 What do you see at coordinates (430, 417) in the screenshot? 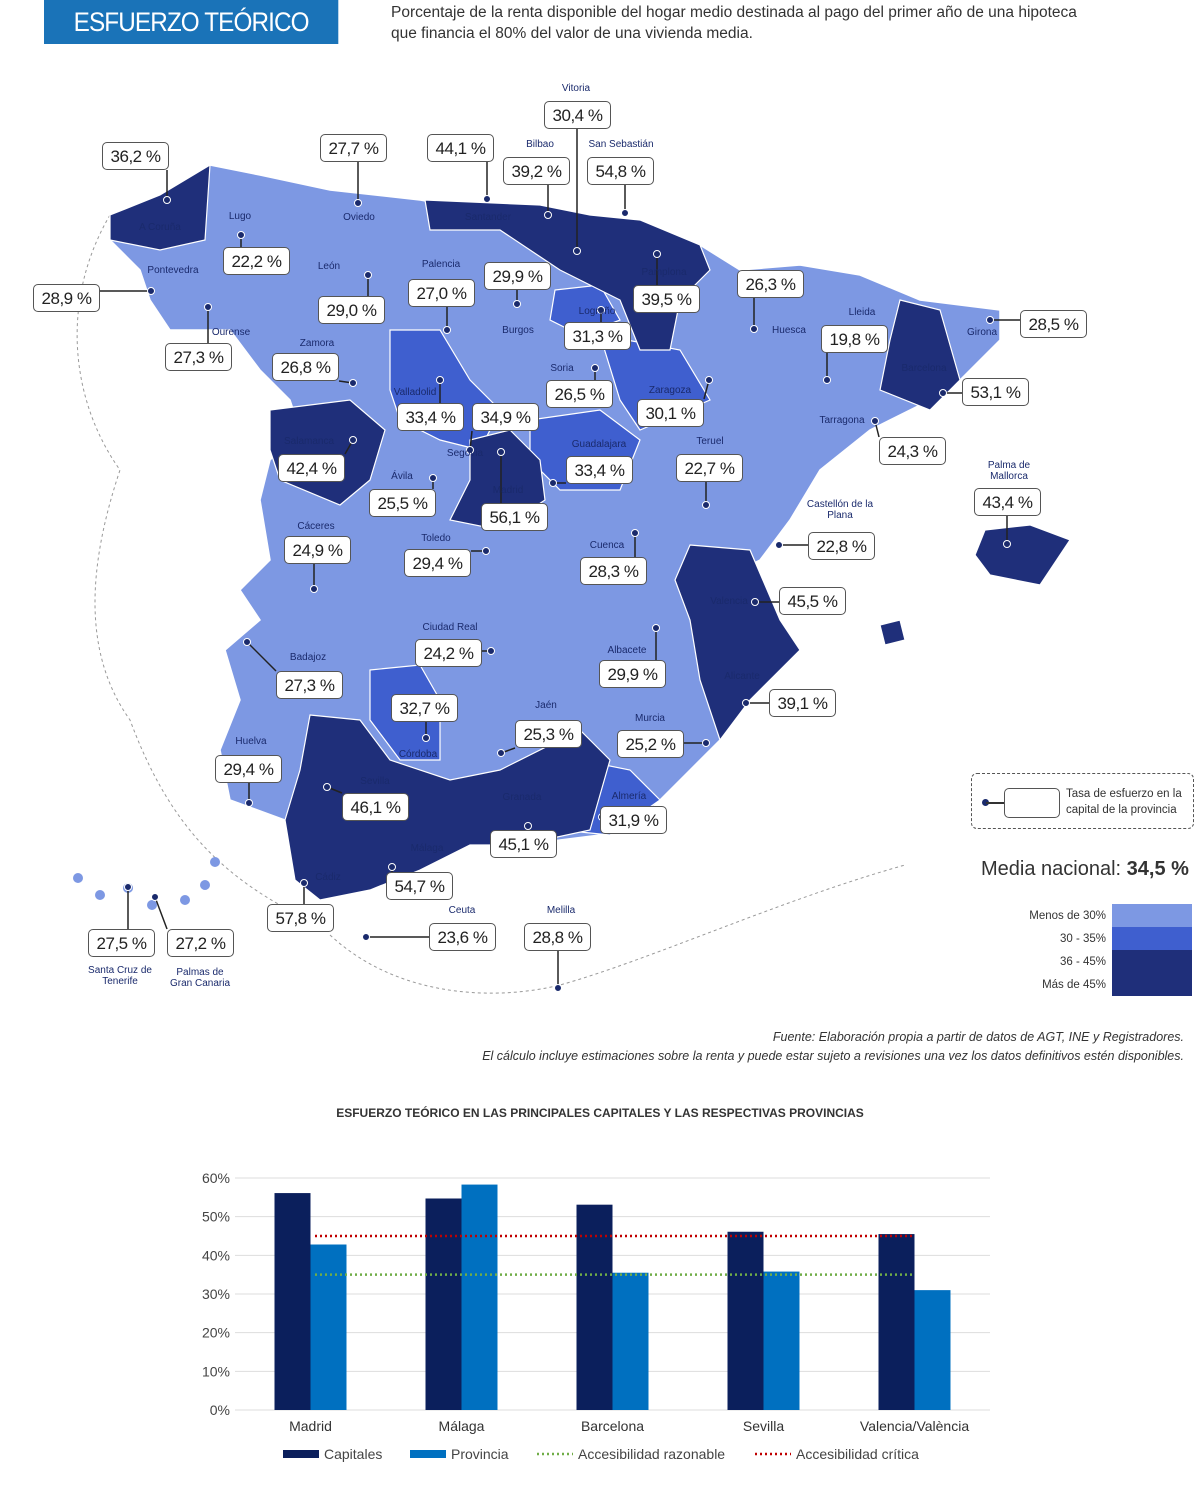
I see `capital-value-box: 33,4 %` at bounding box center [430, 417].